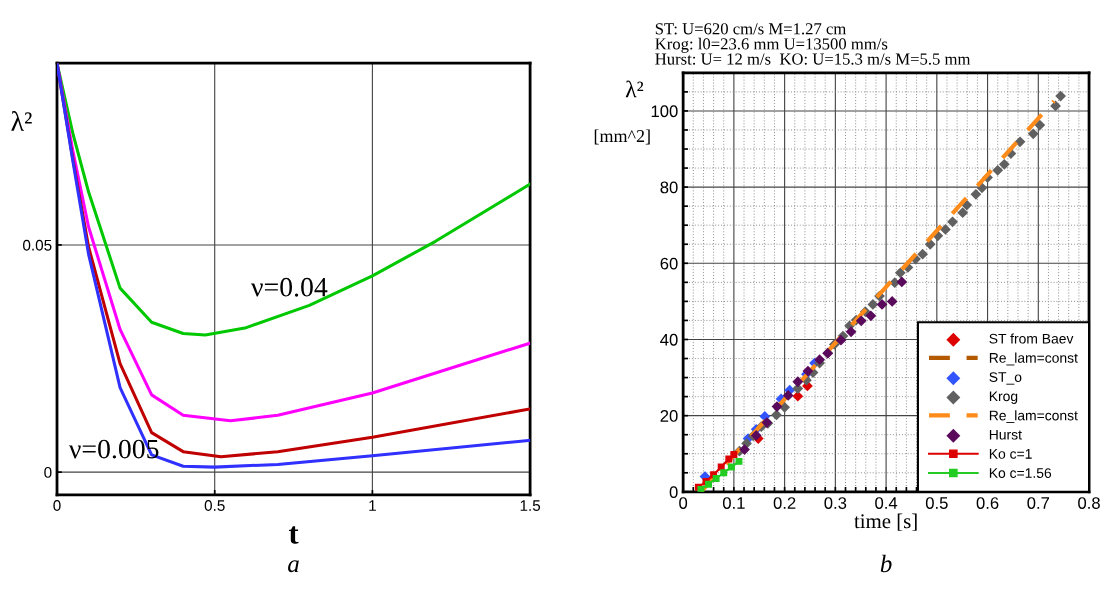 This screenshot has height=602, width=1109. What do you see at coordinates (1089, 503) in the screenshot?
I see `x-tick-label: 0.8` at bounding box center [1089, 503].